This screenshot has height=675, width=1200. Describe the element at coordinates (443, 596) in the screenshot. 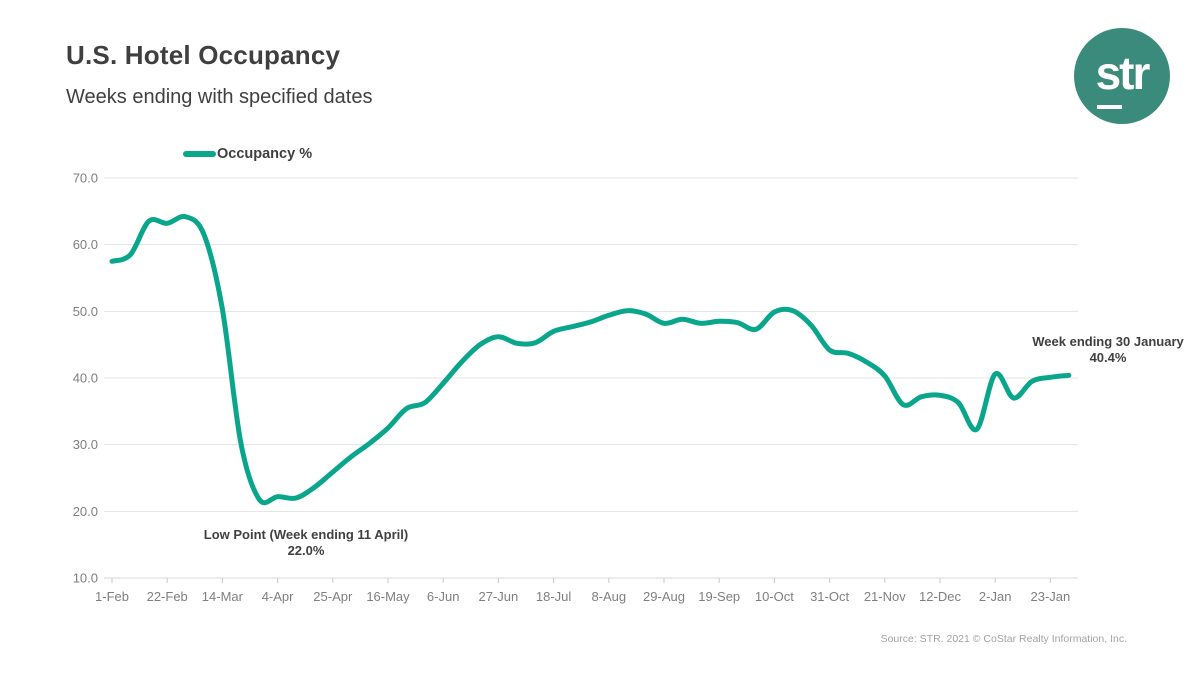

I see `x-axis-label: 6-Jun` at that location.